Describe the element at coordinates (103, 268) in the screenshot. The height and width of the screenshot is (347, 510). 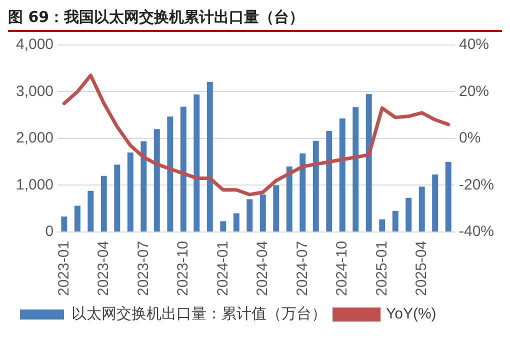
I see `x-tick-label: 2023-04` at that location.